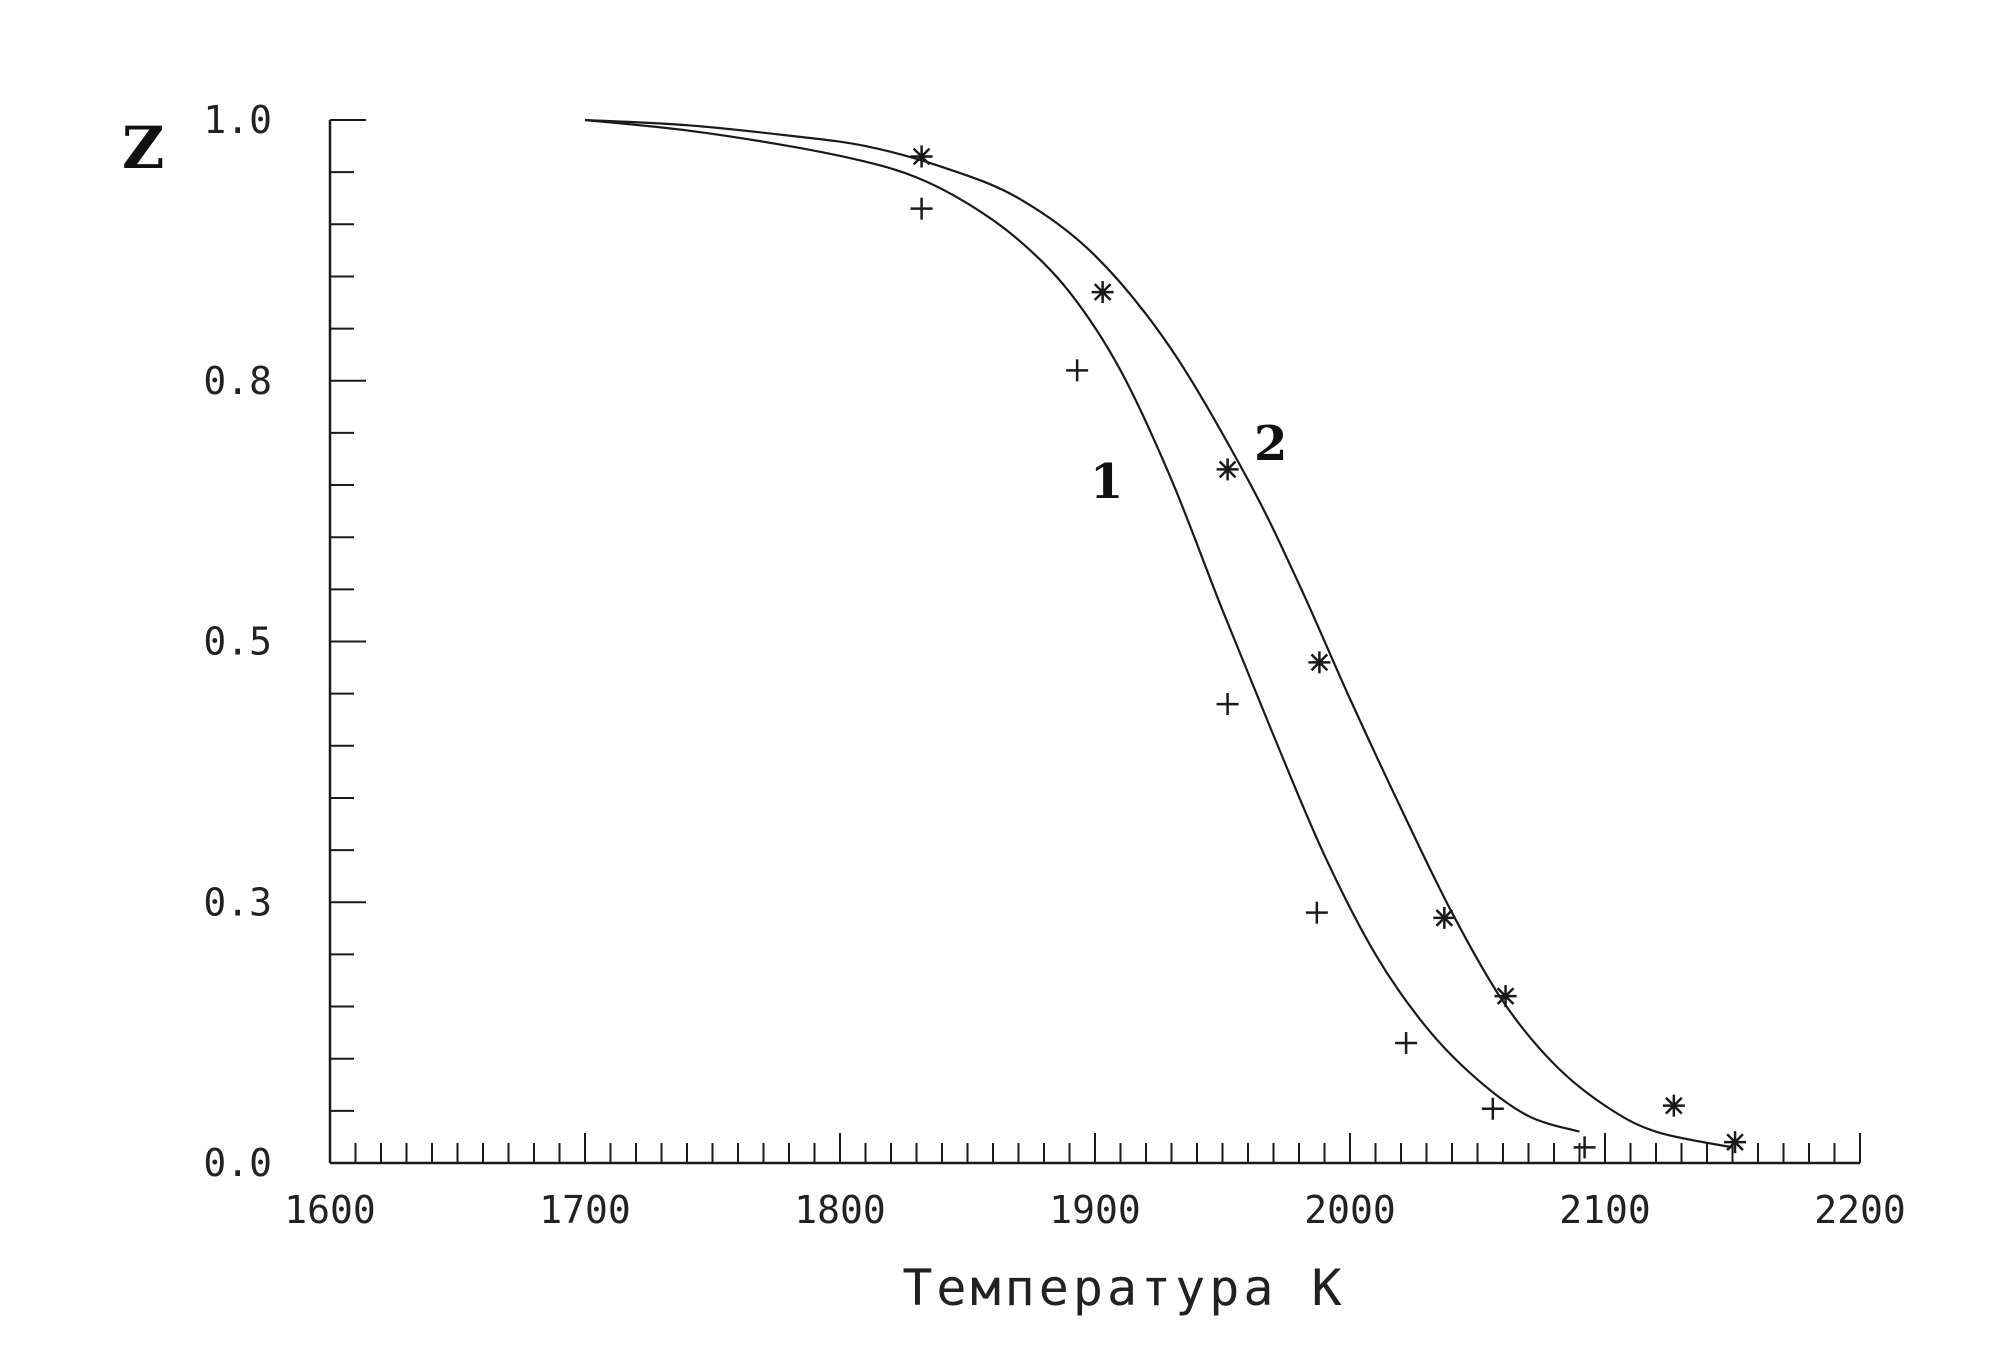 The image size is (1991, 1371). Describe the element at coordinates (1350, 1210) in the screenshot. I see `x-tick-label: 2000` at that location.